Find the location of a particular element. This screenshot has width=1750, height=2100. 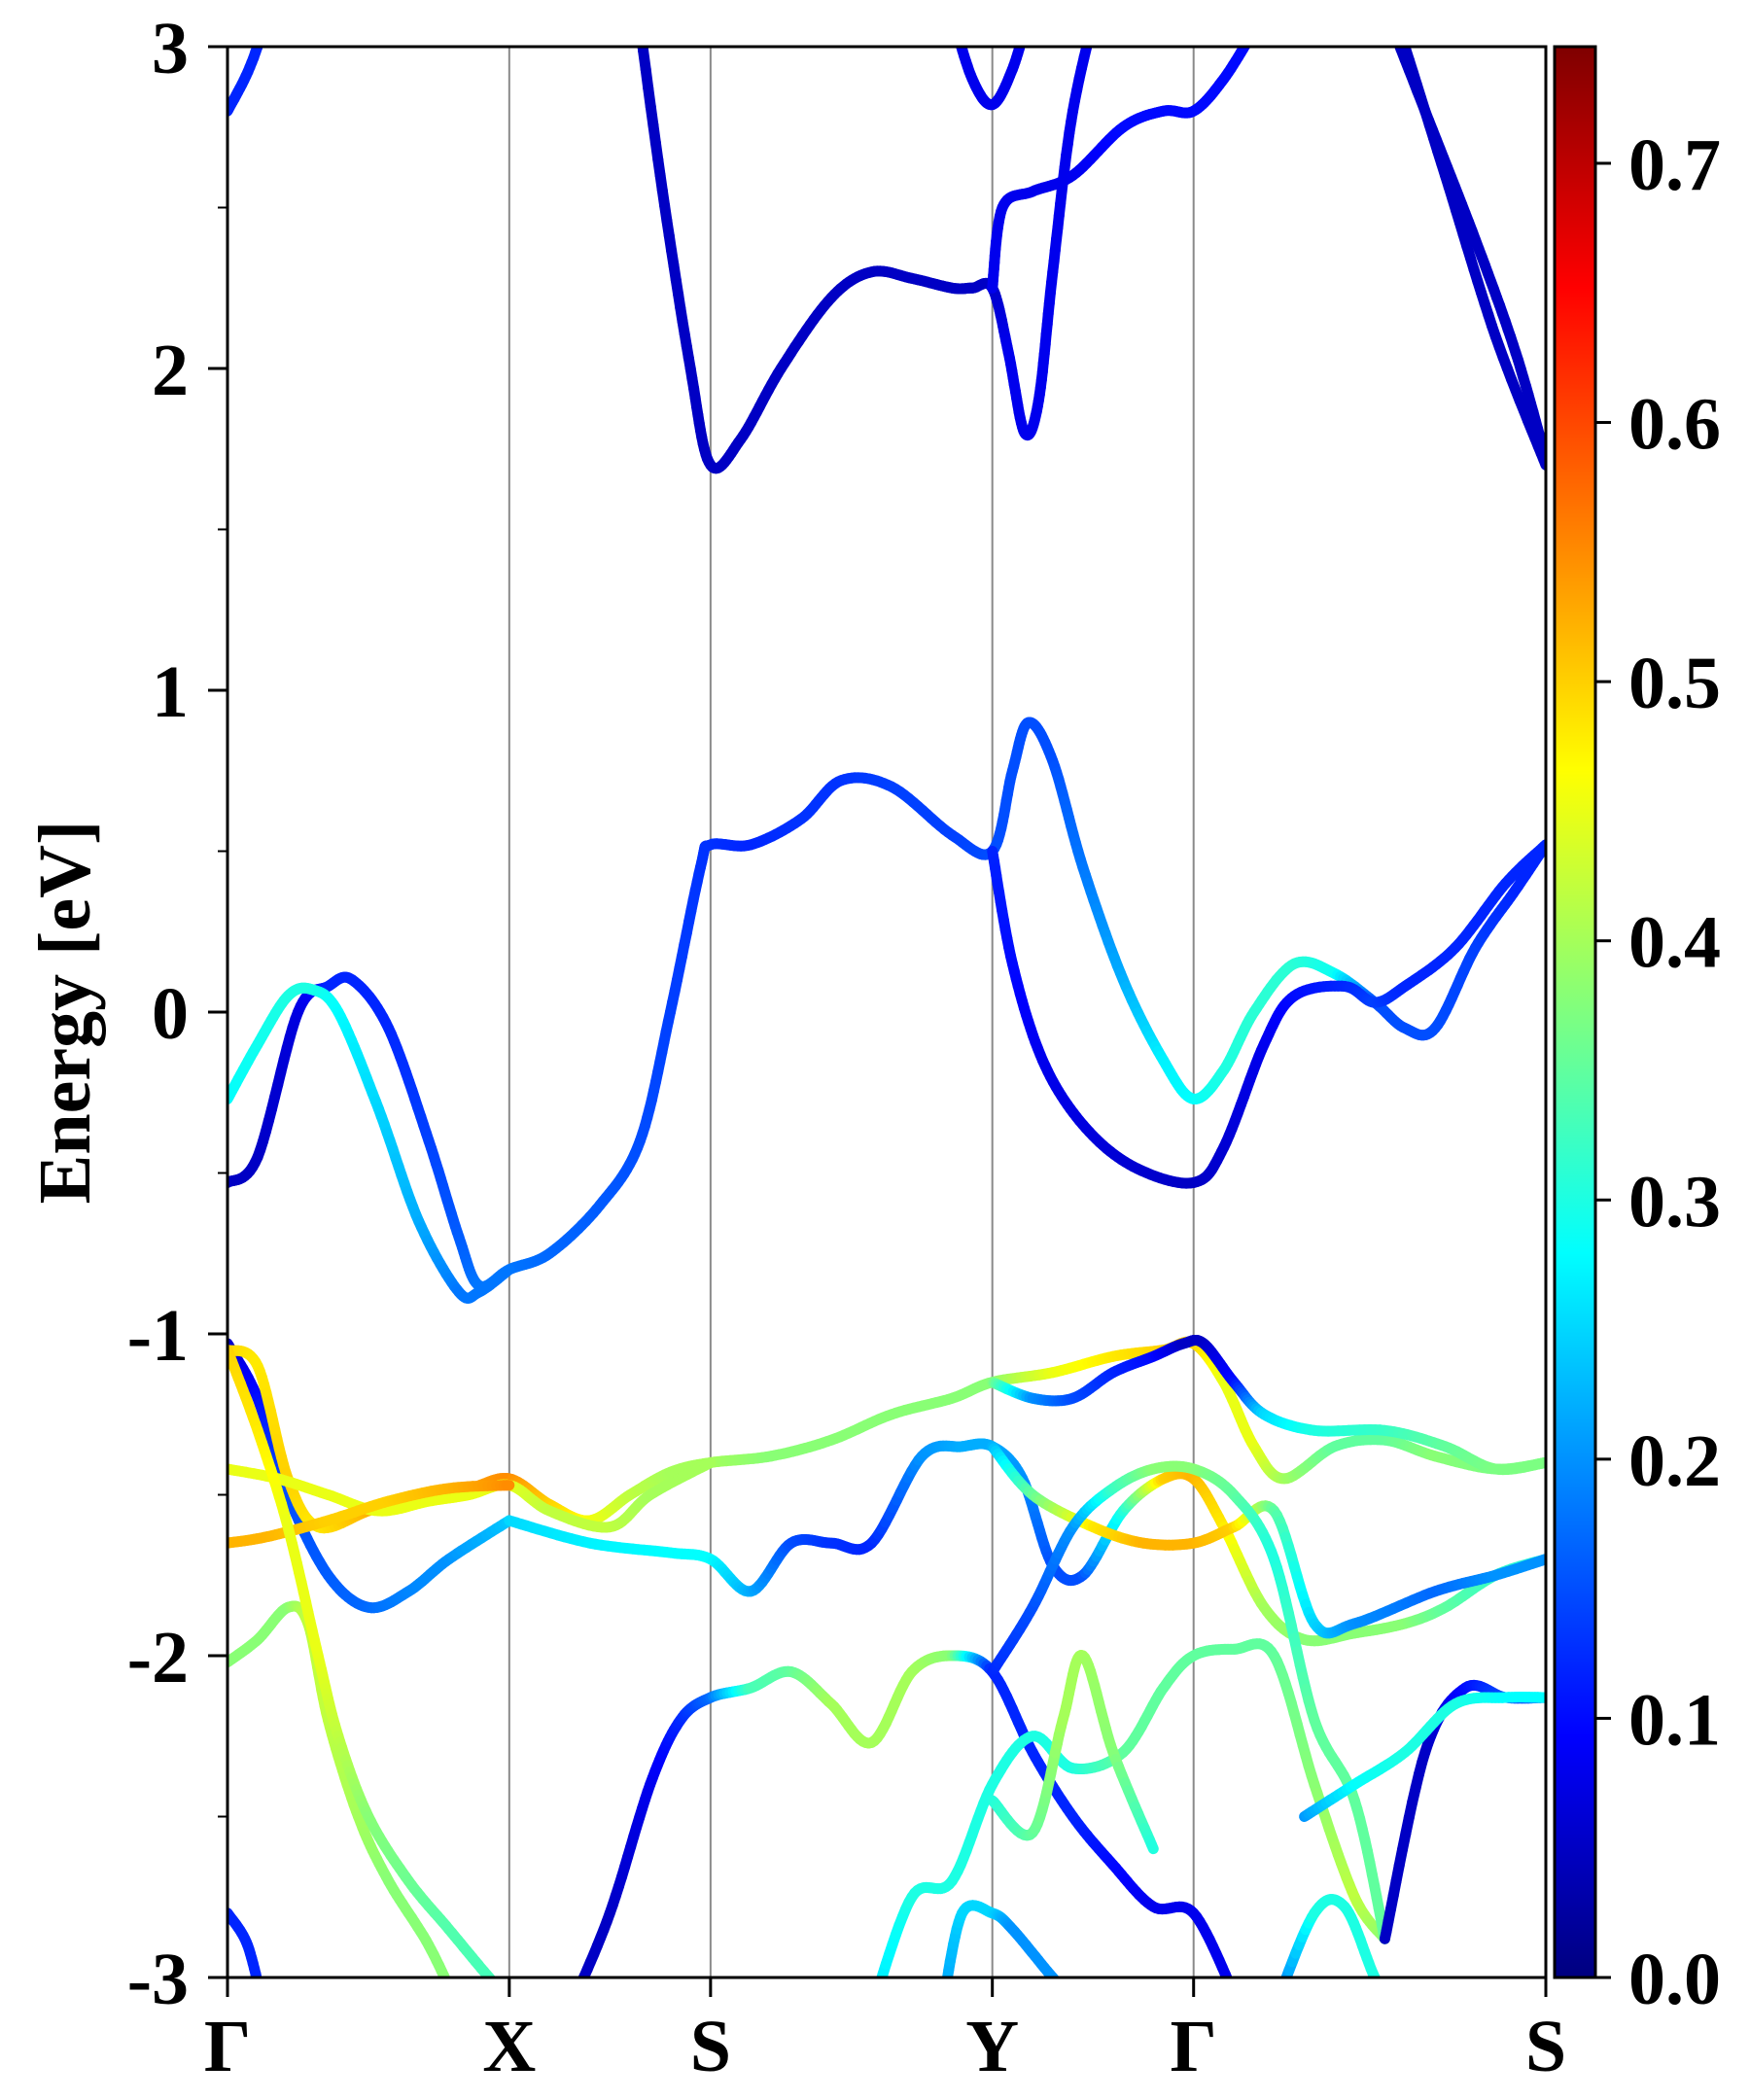

colorbar-tick-label: 0.6 is located at coordinates (1674, 425).